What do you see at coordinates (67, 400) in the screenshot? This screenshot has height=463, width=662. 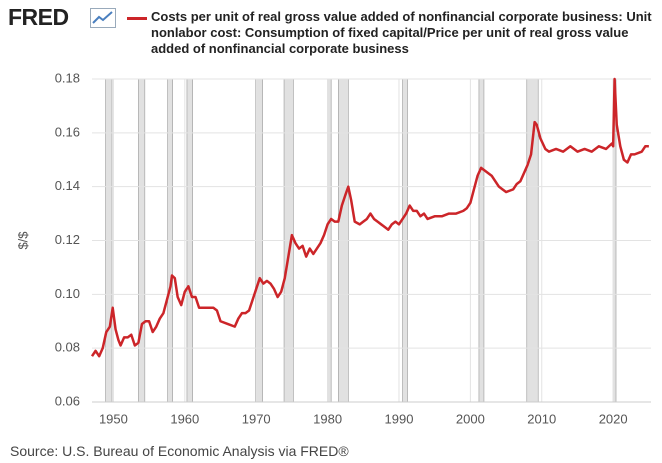 I see `y-tick-label: 0.06` at bounding box center [67, 400].